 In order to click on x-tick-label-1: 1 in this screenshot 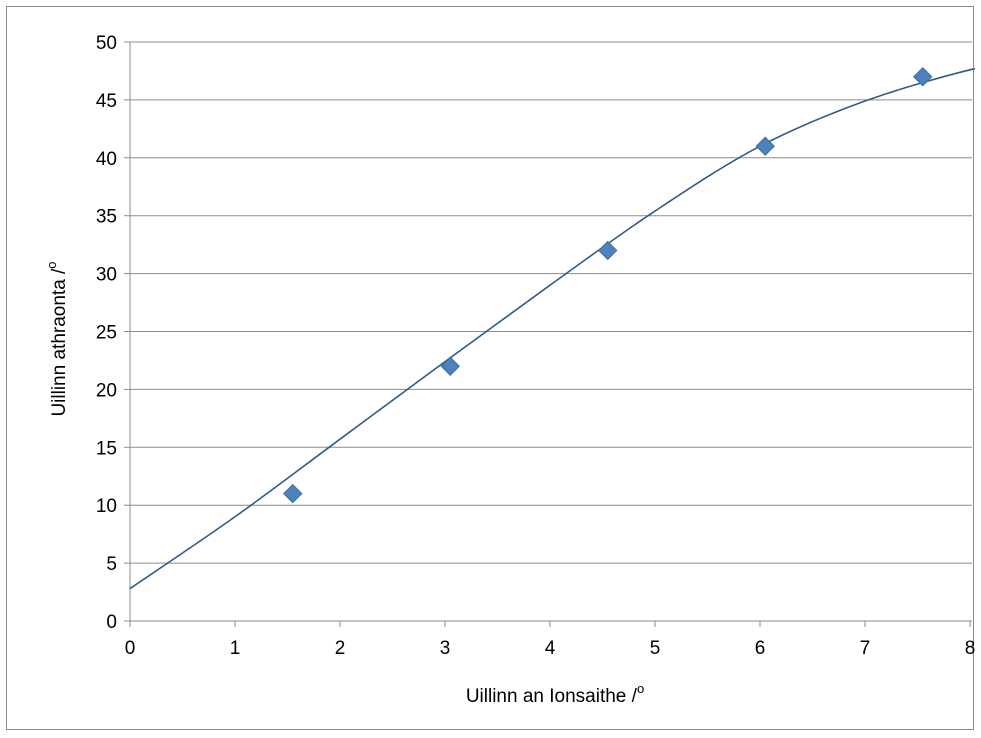, I will do `click(235, 648)`.